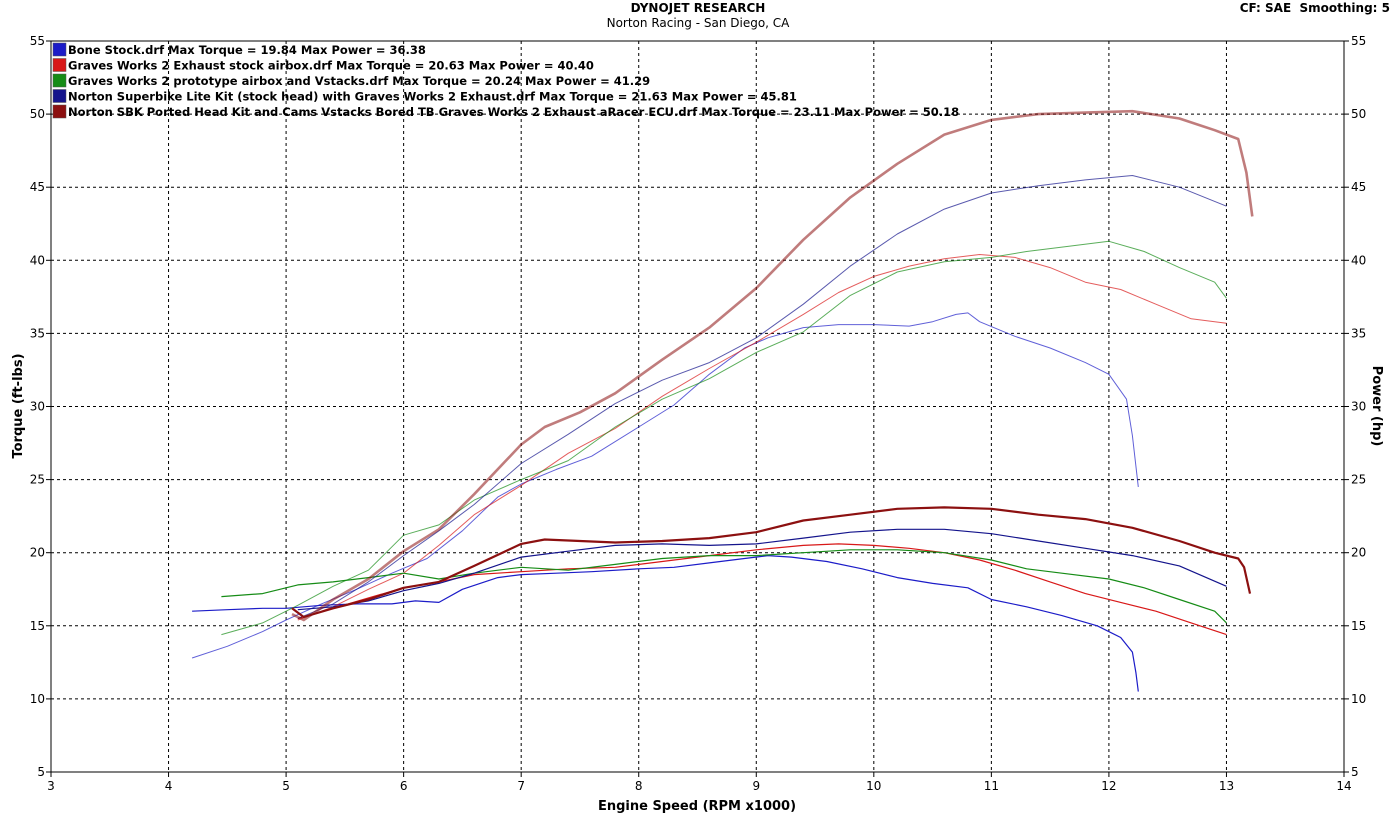 The image size is (1396, 818). Describe the element at coordinates (1376, 406) in the screenshot. I see `y2-axis-label: Power (hp)` at that location.